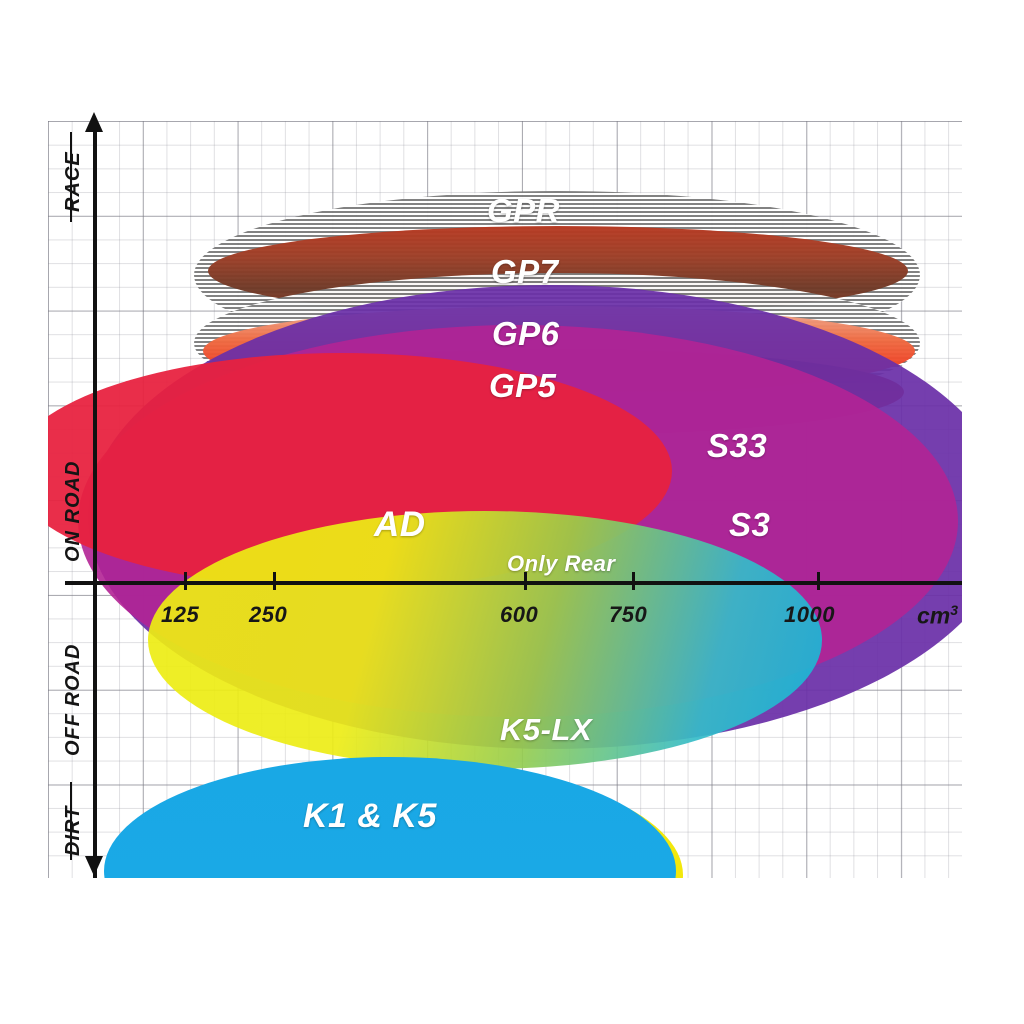 This screenshot has height=1024, width=1024. I want to click on x-tick-label-1000: 1000, so click(809, 614).